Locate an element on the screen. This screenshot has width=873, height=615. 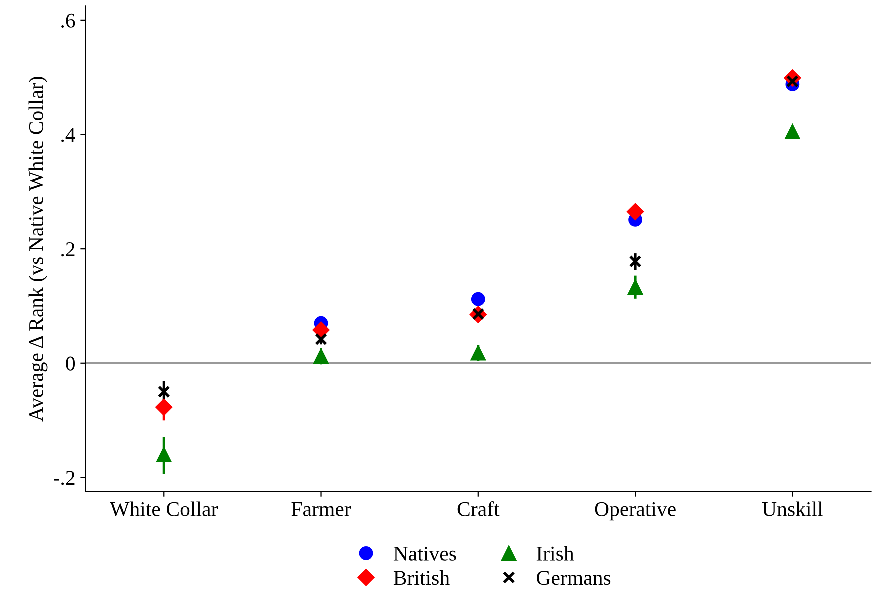
x-tick-label: Farmer is located at coordinates (322, 509).